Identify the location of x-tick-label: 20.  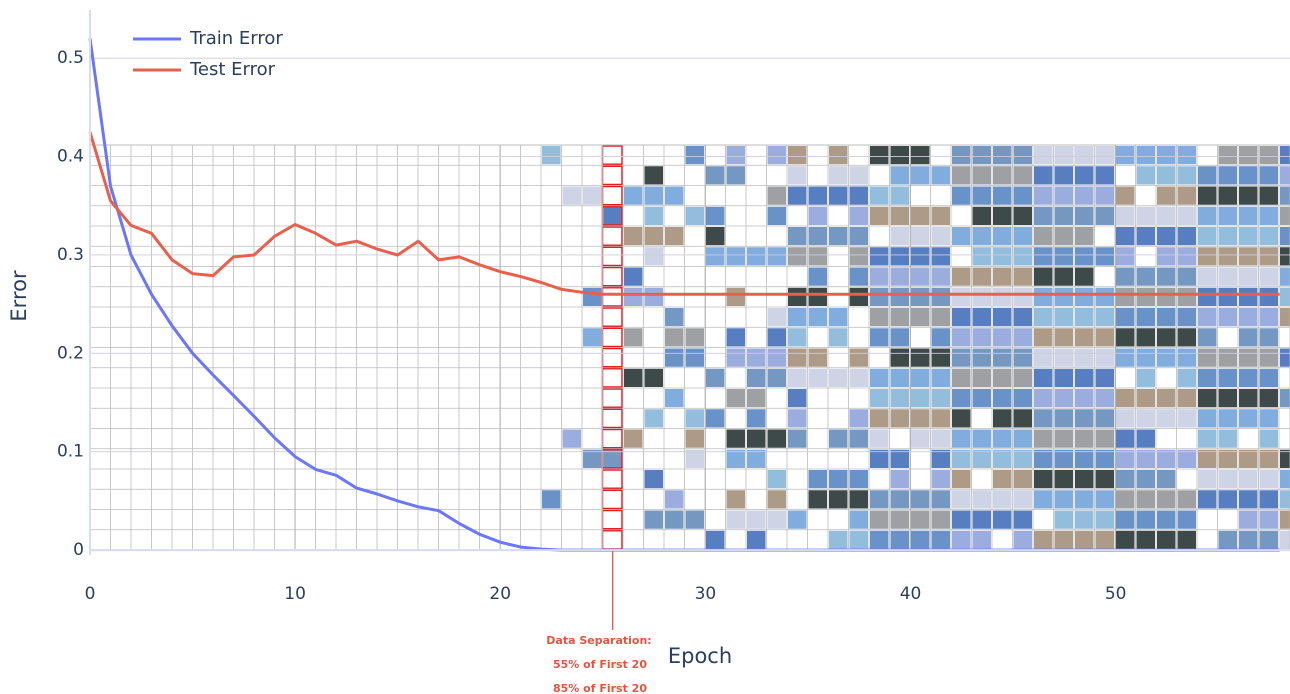
(500, 594).